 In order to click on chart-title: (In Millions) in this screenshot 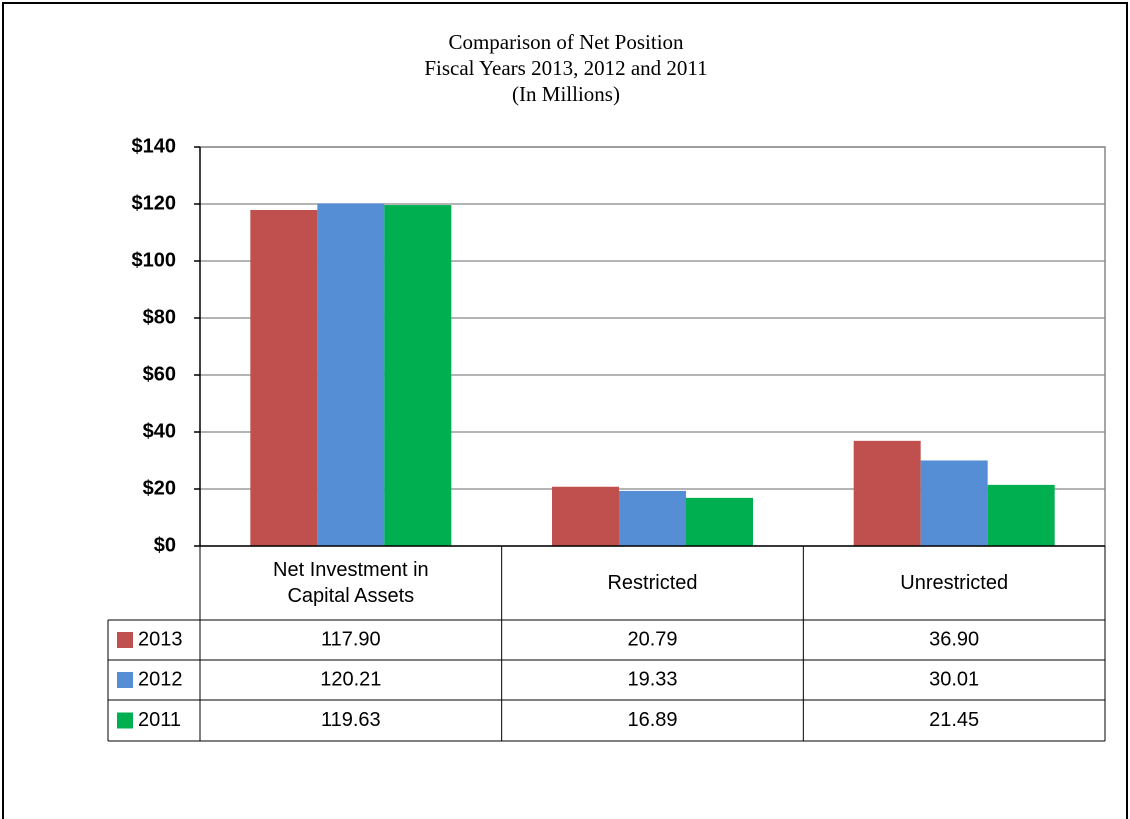, I will do `click(566, 94)`.